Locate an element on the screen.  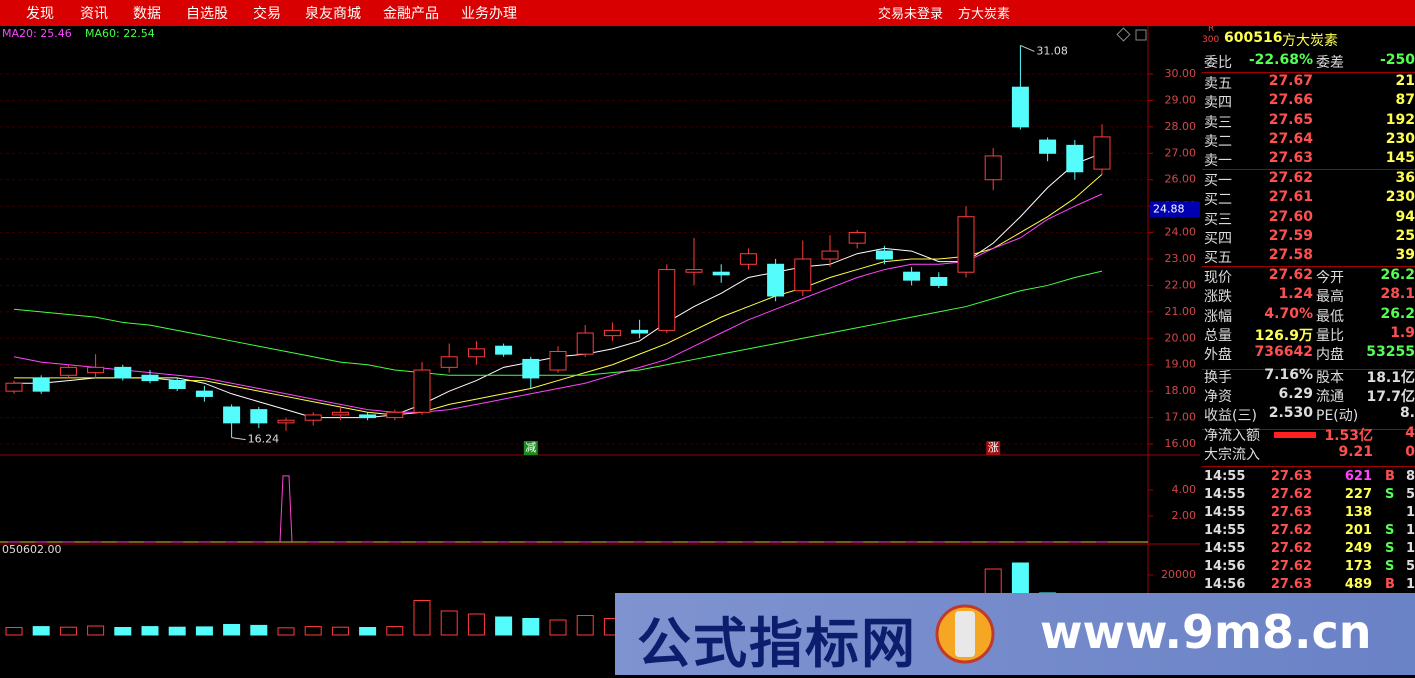
quote-cell: 4 is located at coordinates (1410, 433).